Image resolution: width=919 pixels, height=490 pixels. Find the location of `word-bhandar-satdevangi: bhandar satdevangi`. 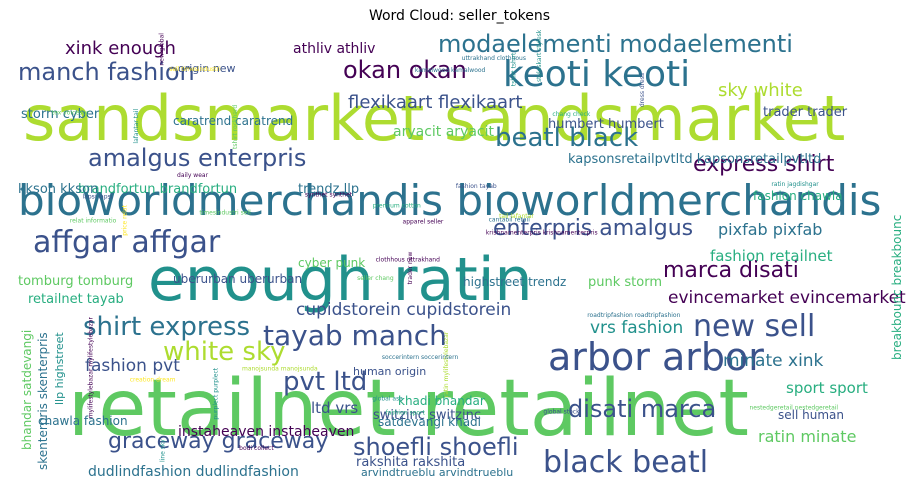

word-bhandar-satdevangi: bhandar satdevangi is located at coordinates (27, 390).